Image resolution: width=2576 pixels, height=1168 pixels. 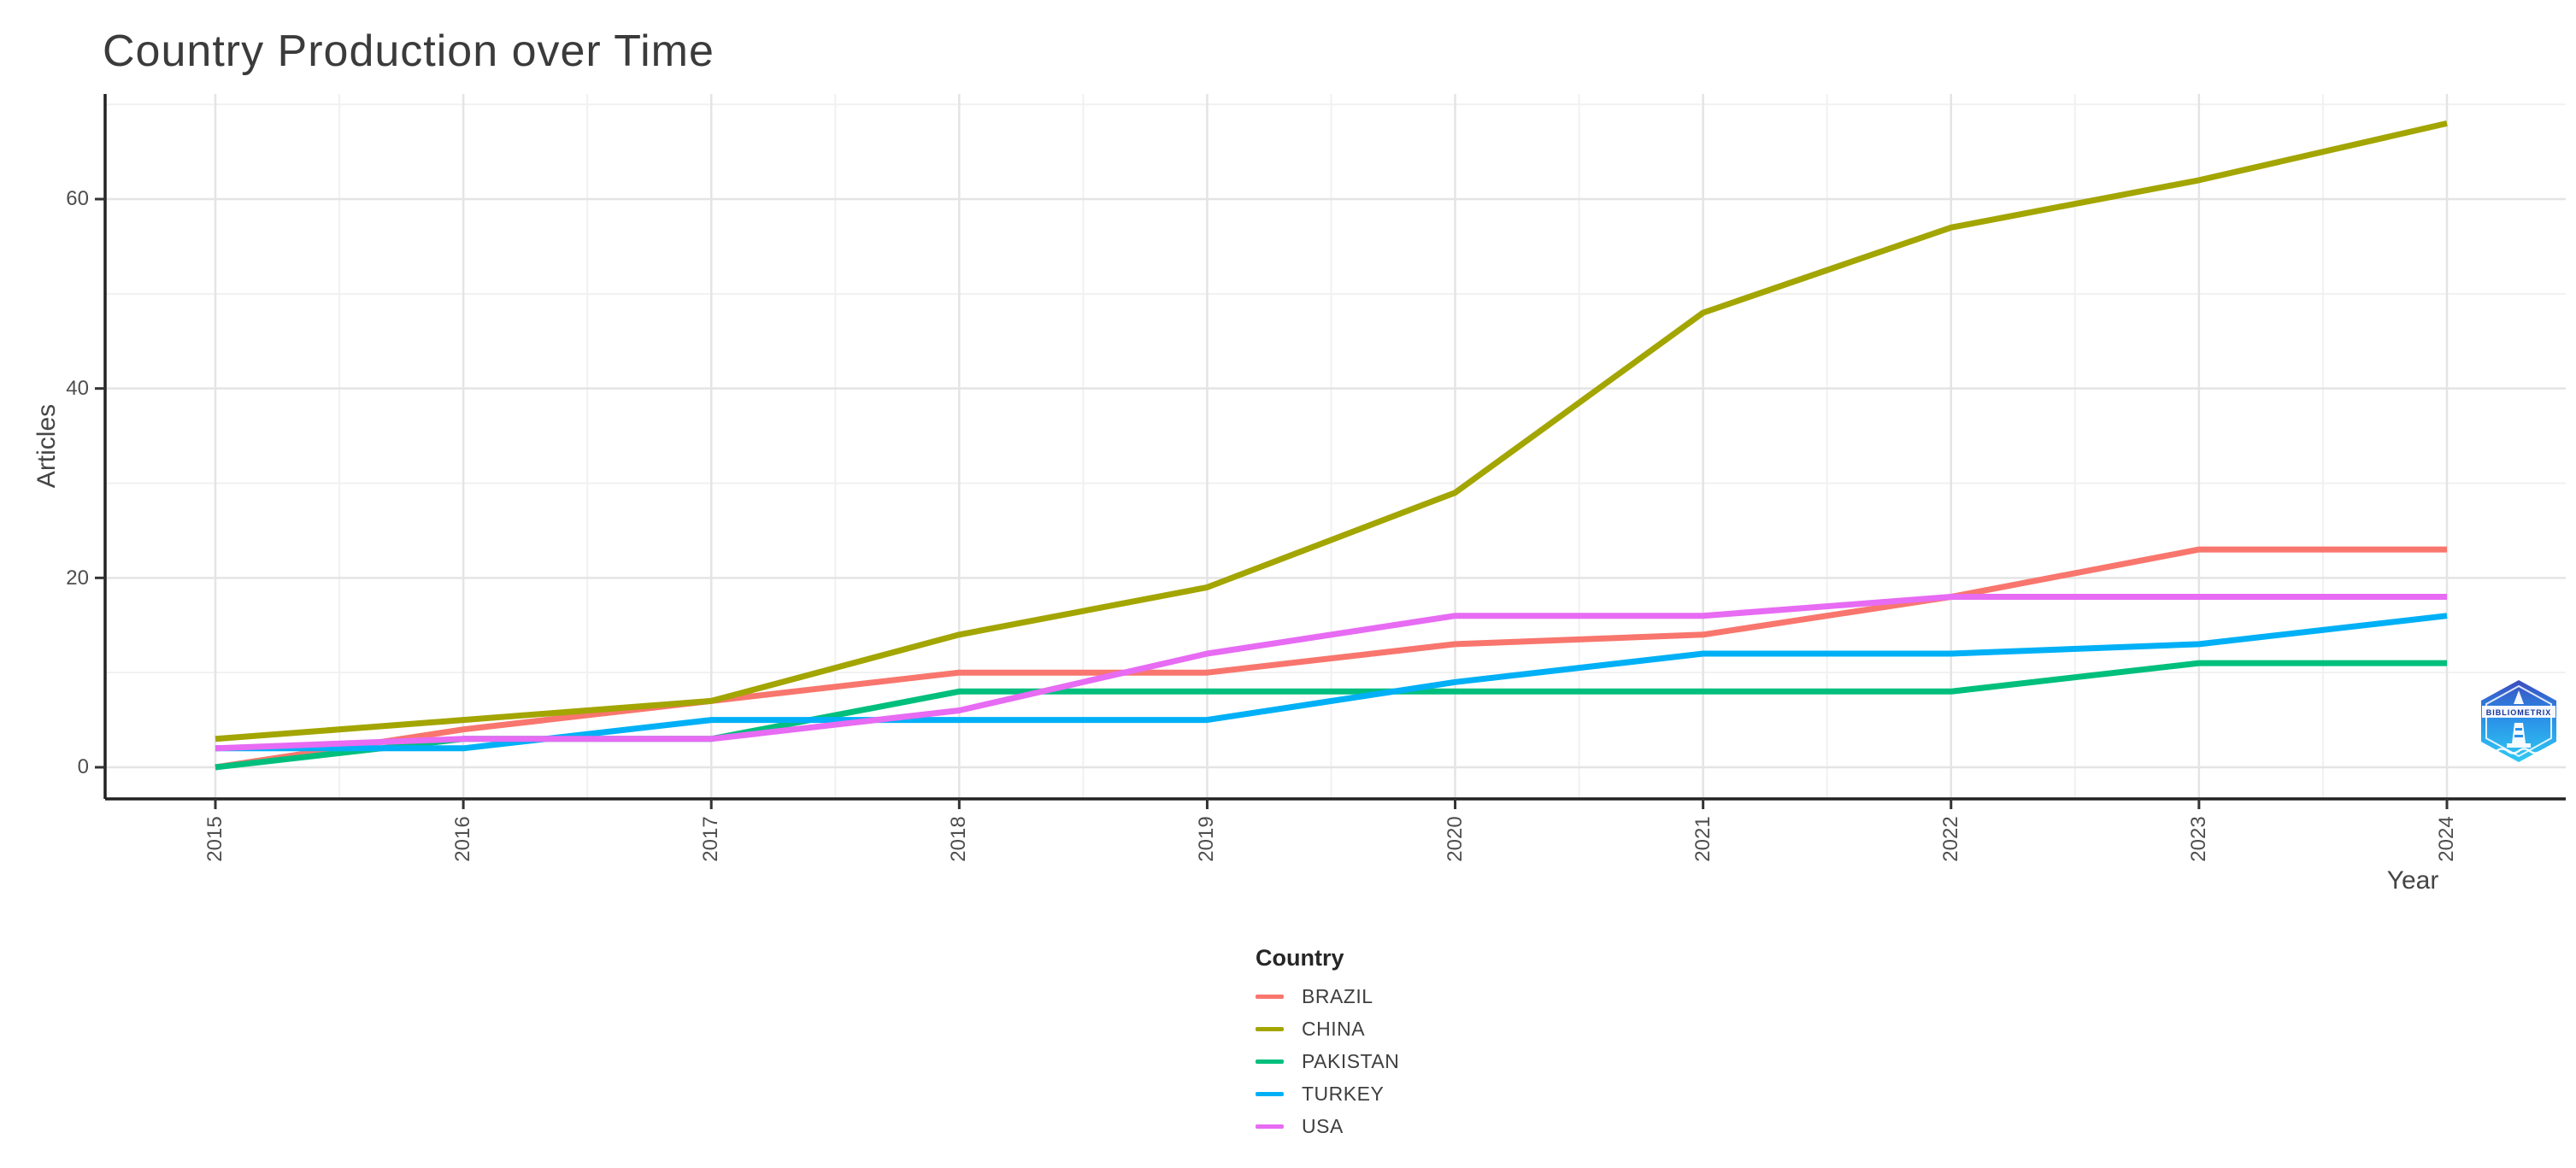 I want to click on y-tick-label: 0, so click(x=83, y=766).